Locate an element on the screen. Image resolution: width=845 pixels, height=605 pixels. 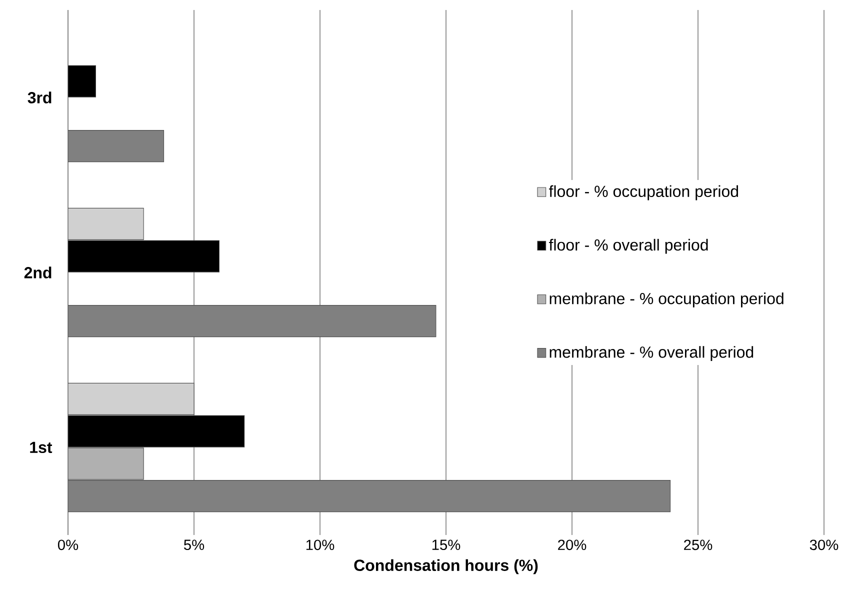
legend-label: membrane - % occupation period is located at coordinates (667, 300).